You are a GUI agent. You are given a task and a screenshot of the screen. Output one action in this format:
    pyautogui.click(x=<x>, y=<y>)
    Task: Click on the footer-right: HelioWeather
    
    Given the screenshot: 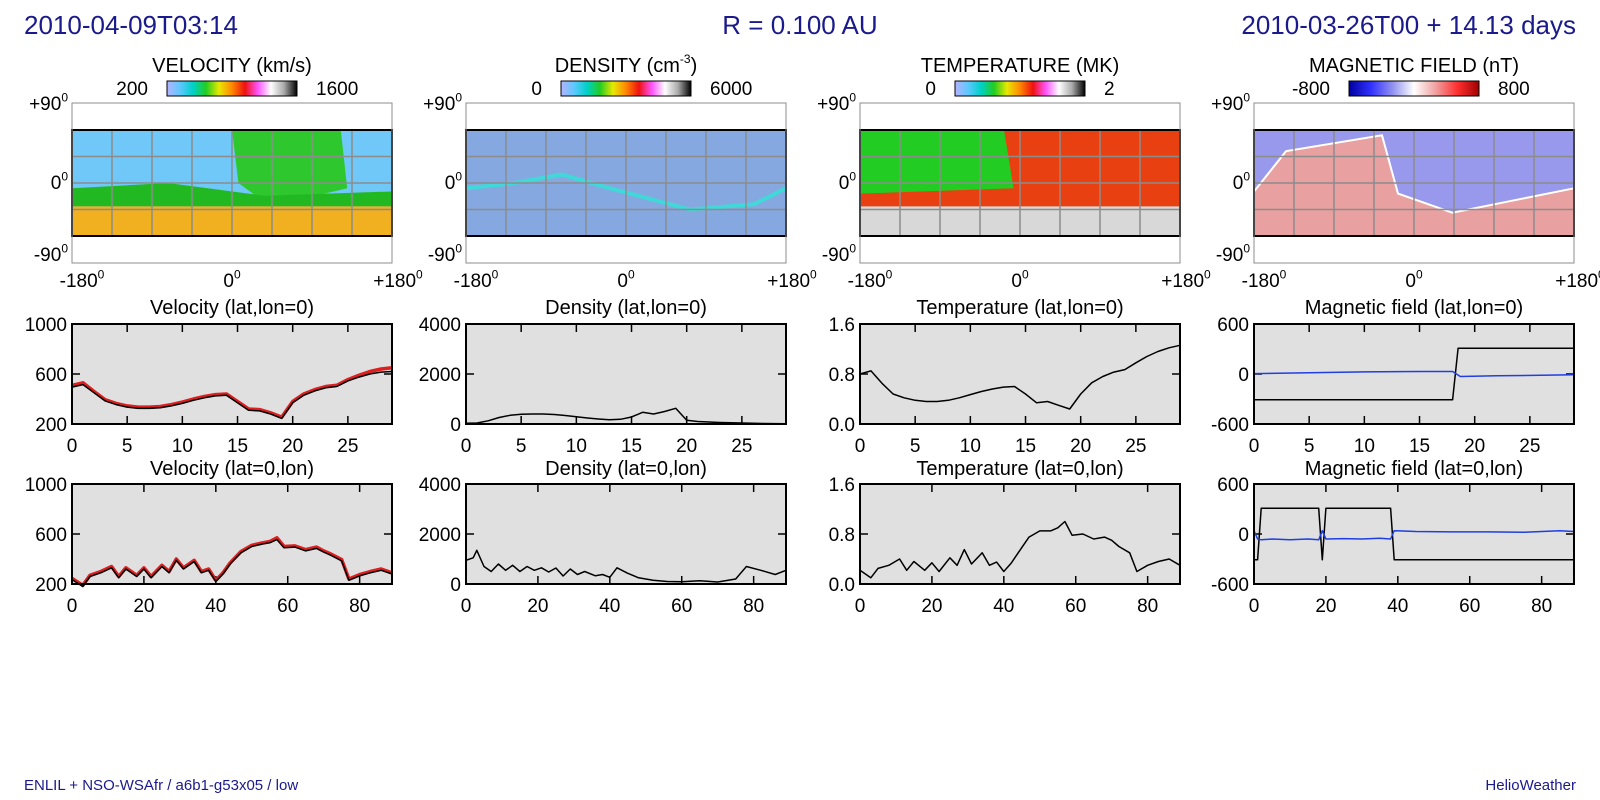 What is the action you would take?
    pyautogui.click(x=1530, y=785)
    